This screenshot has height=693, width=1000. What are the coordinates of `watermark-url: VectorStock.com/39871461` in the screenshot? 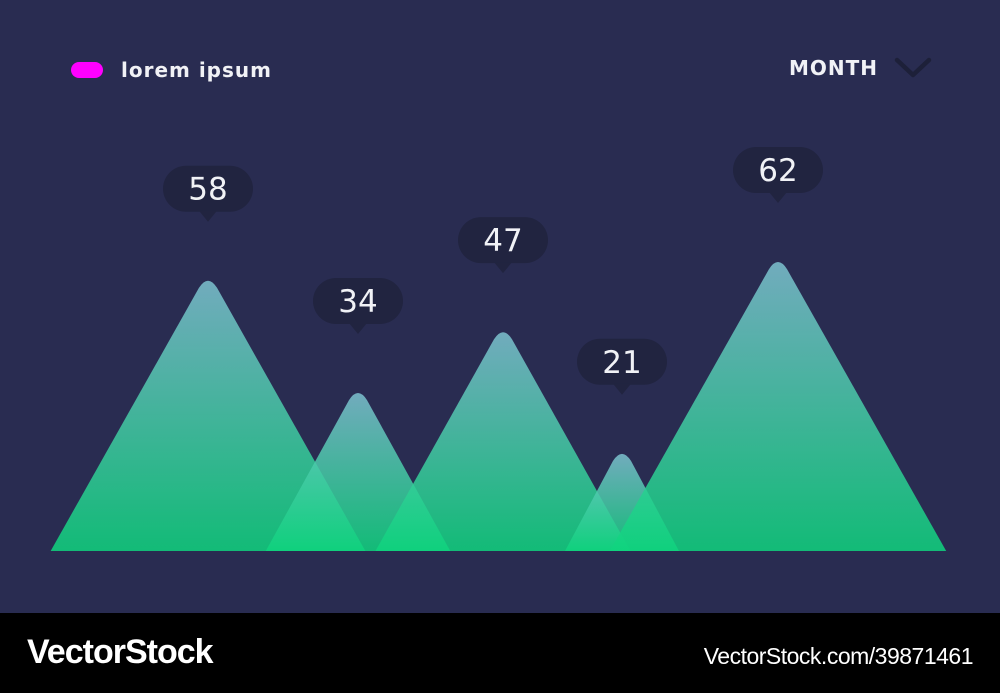 It's located at (838, 656).